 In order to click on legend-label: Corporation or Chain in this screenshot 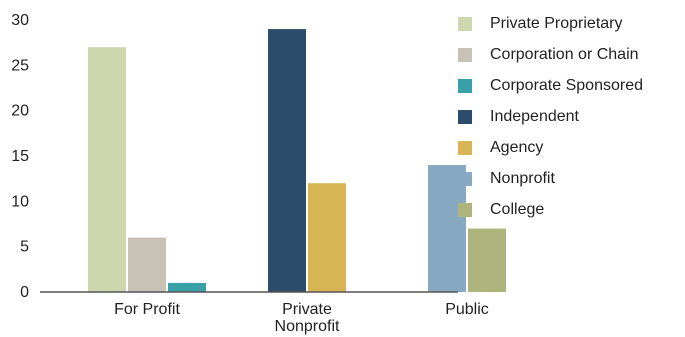, I will do `click(564, 54)`.